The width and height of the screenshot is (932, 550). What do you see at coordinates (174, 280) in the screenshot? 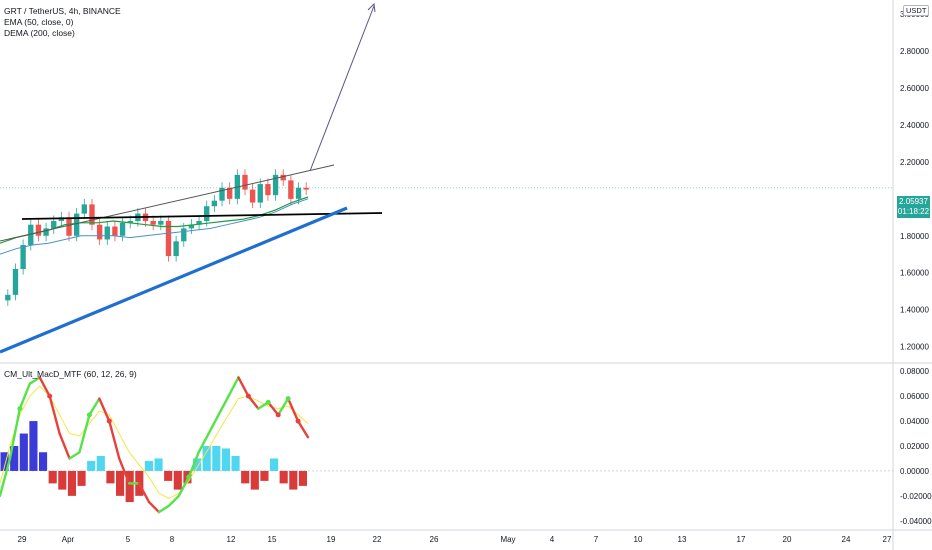
I see `support-trend-line` at bounding box center [174, 280].